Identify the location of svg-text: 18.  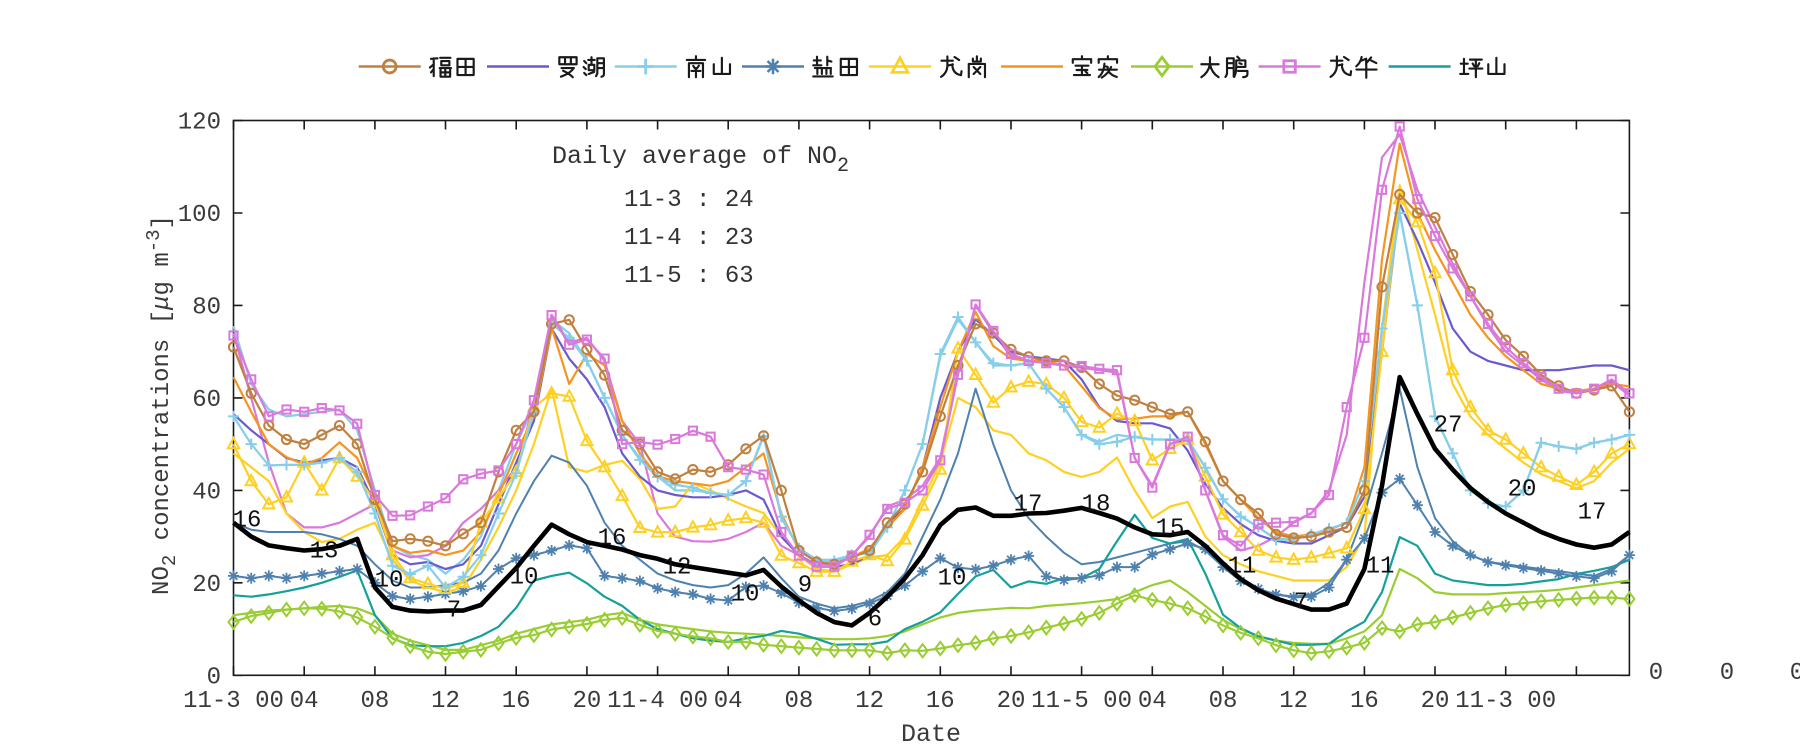
(1096, 505).